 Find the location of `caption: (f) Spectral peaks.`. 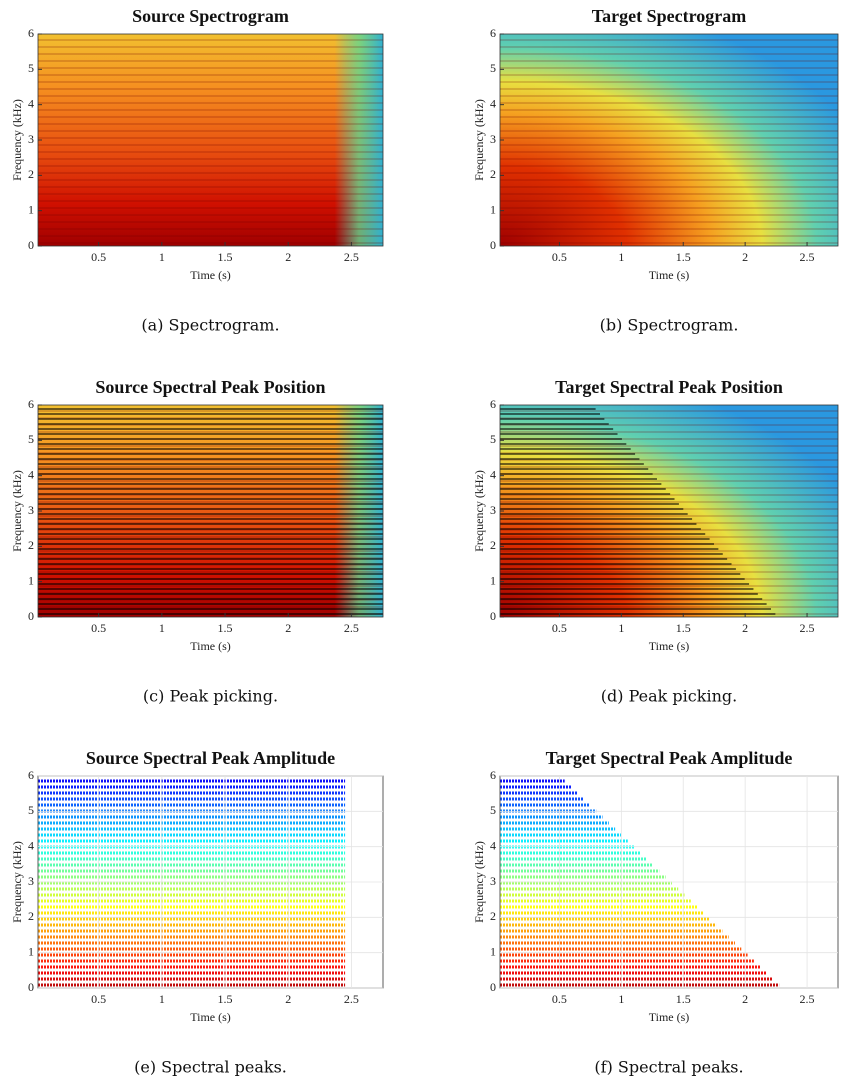

caption: (f) Spectral peaks. is located at coordinates (668, 1067).